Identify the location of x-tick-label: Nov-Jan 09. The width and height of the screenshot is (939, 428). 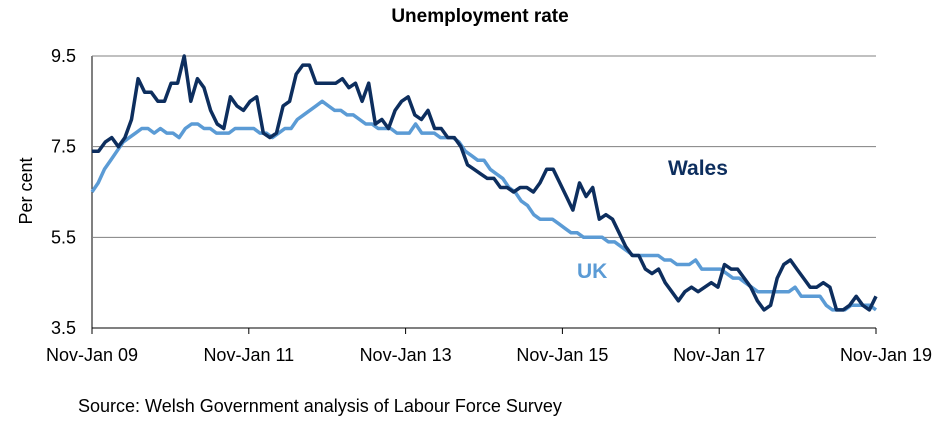
(92, 355).